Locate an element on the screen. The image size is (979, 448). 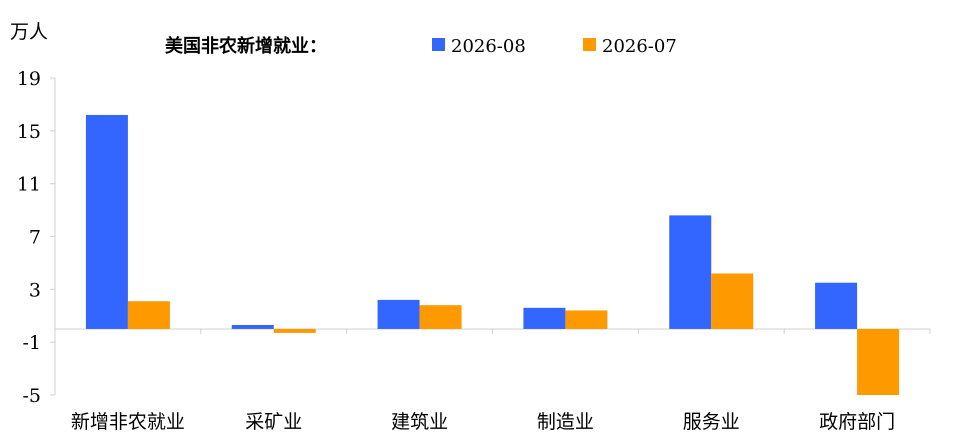
y-tick-label: 15 is located at coordinates (29, 132).